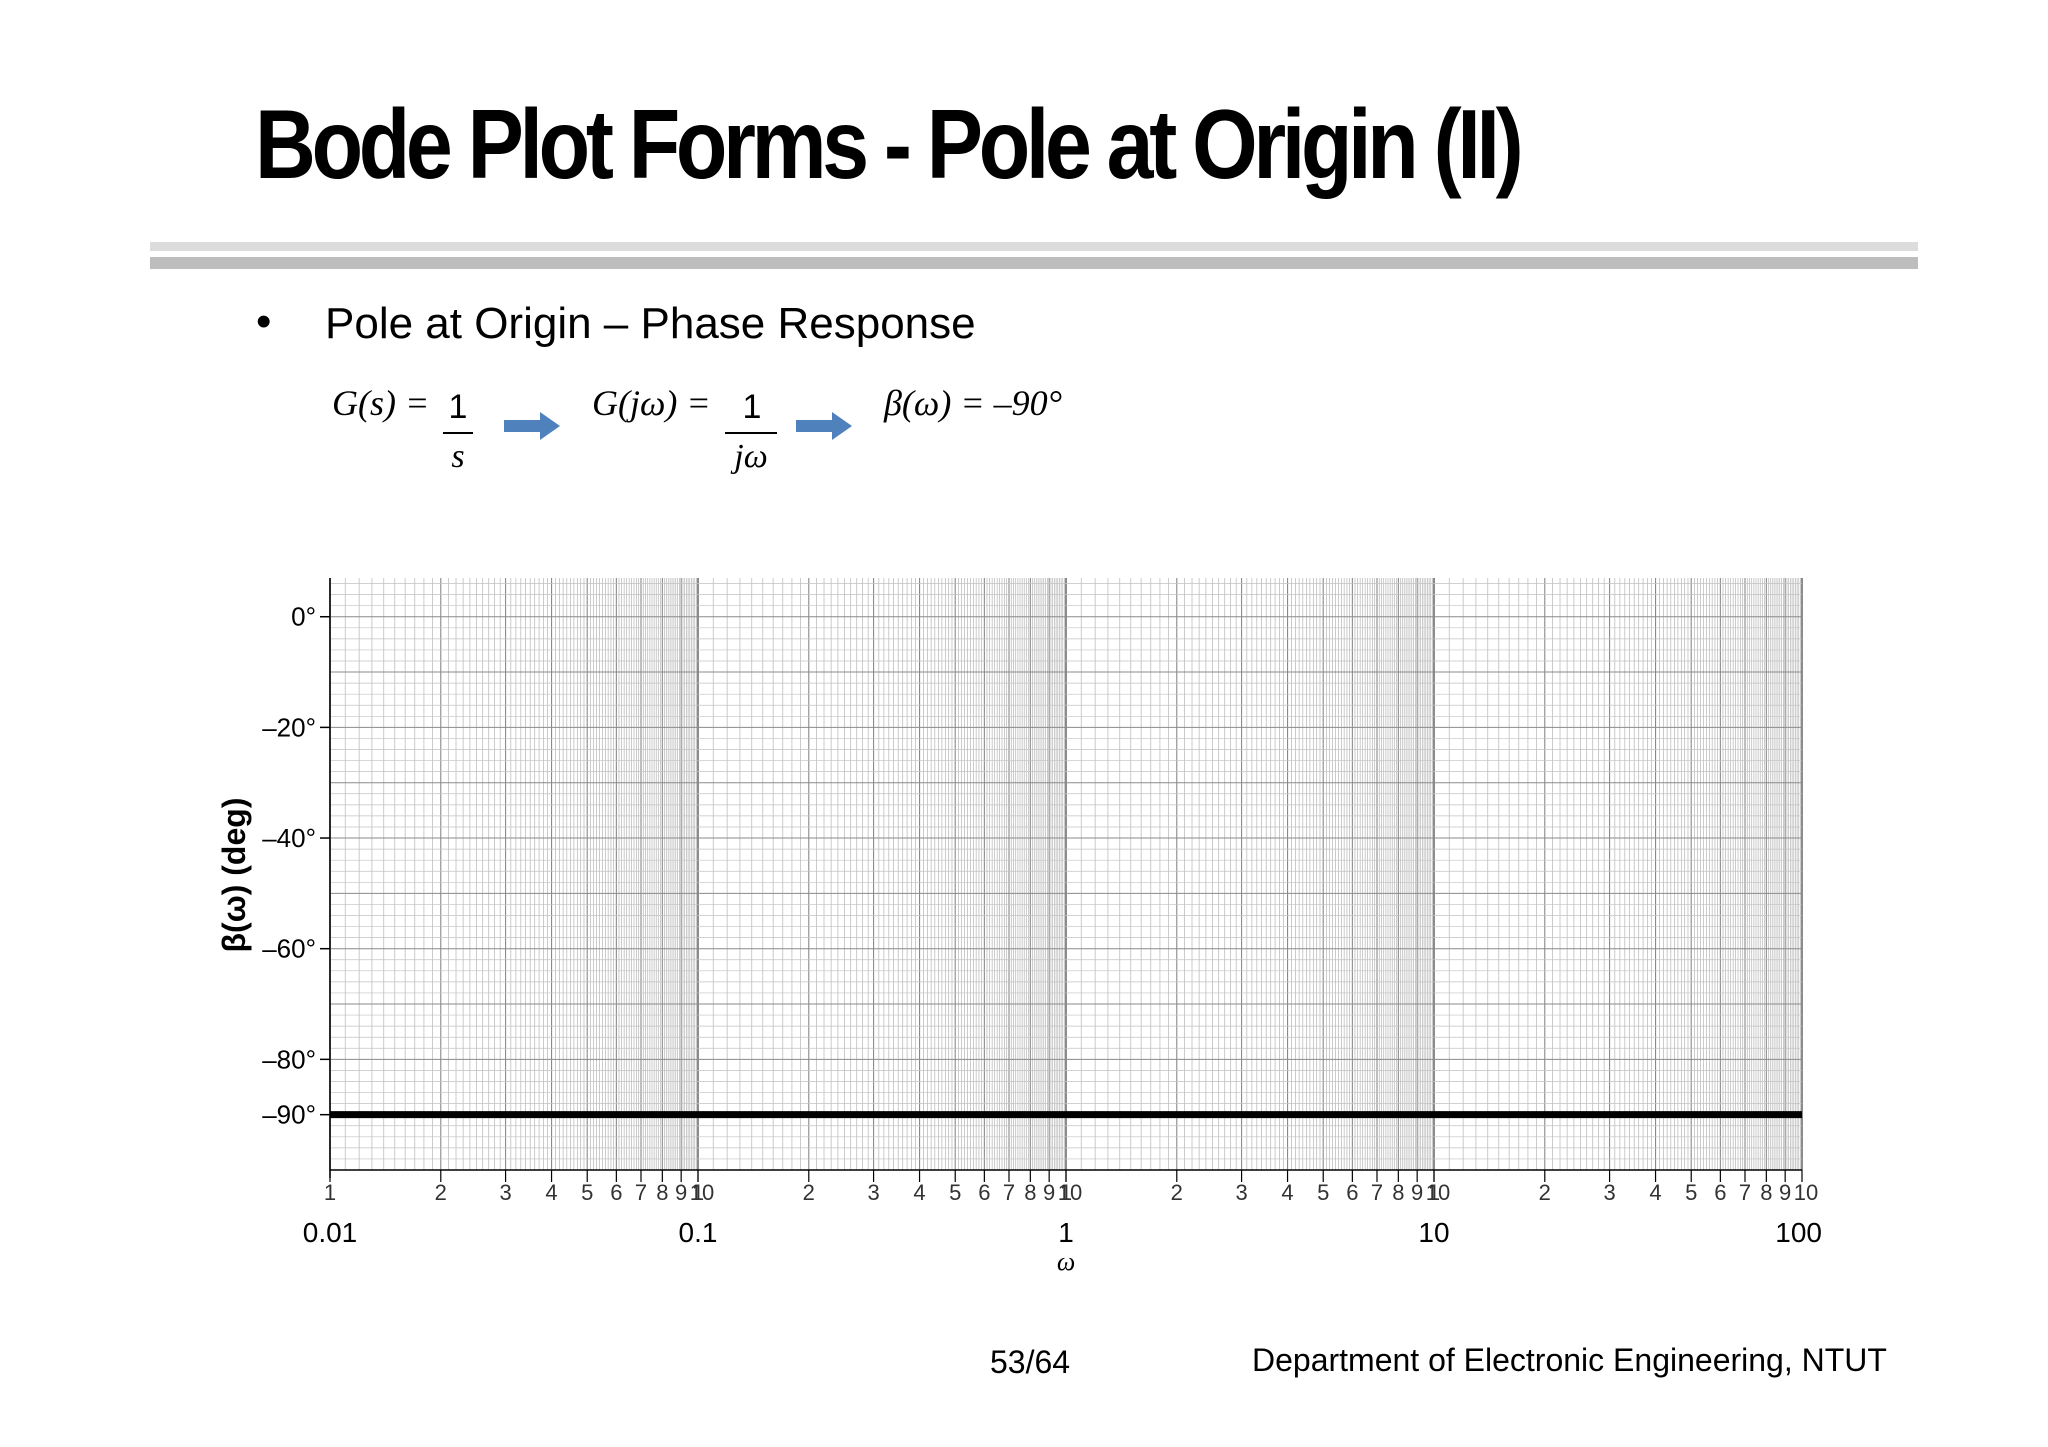 This screenshot has width=2048, height=1447. Describe the element at coordinates (1798, 1232) in the screenshot. I see `x-decade-label: 100` at that location.